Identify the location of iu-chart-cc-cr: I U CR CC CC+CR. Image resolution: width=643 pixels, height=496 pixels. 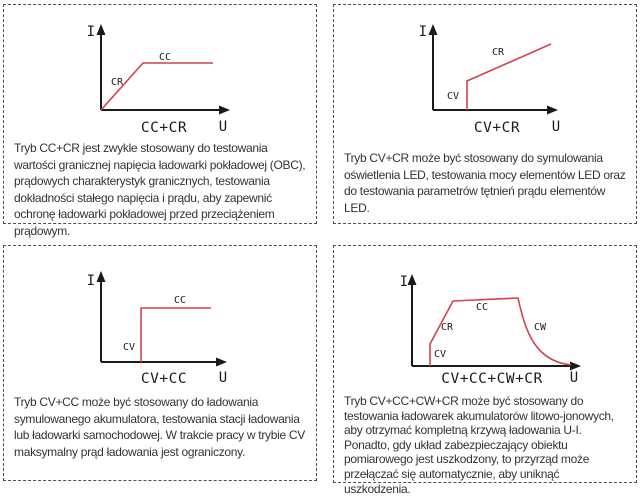
(158, 80).